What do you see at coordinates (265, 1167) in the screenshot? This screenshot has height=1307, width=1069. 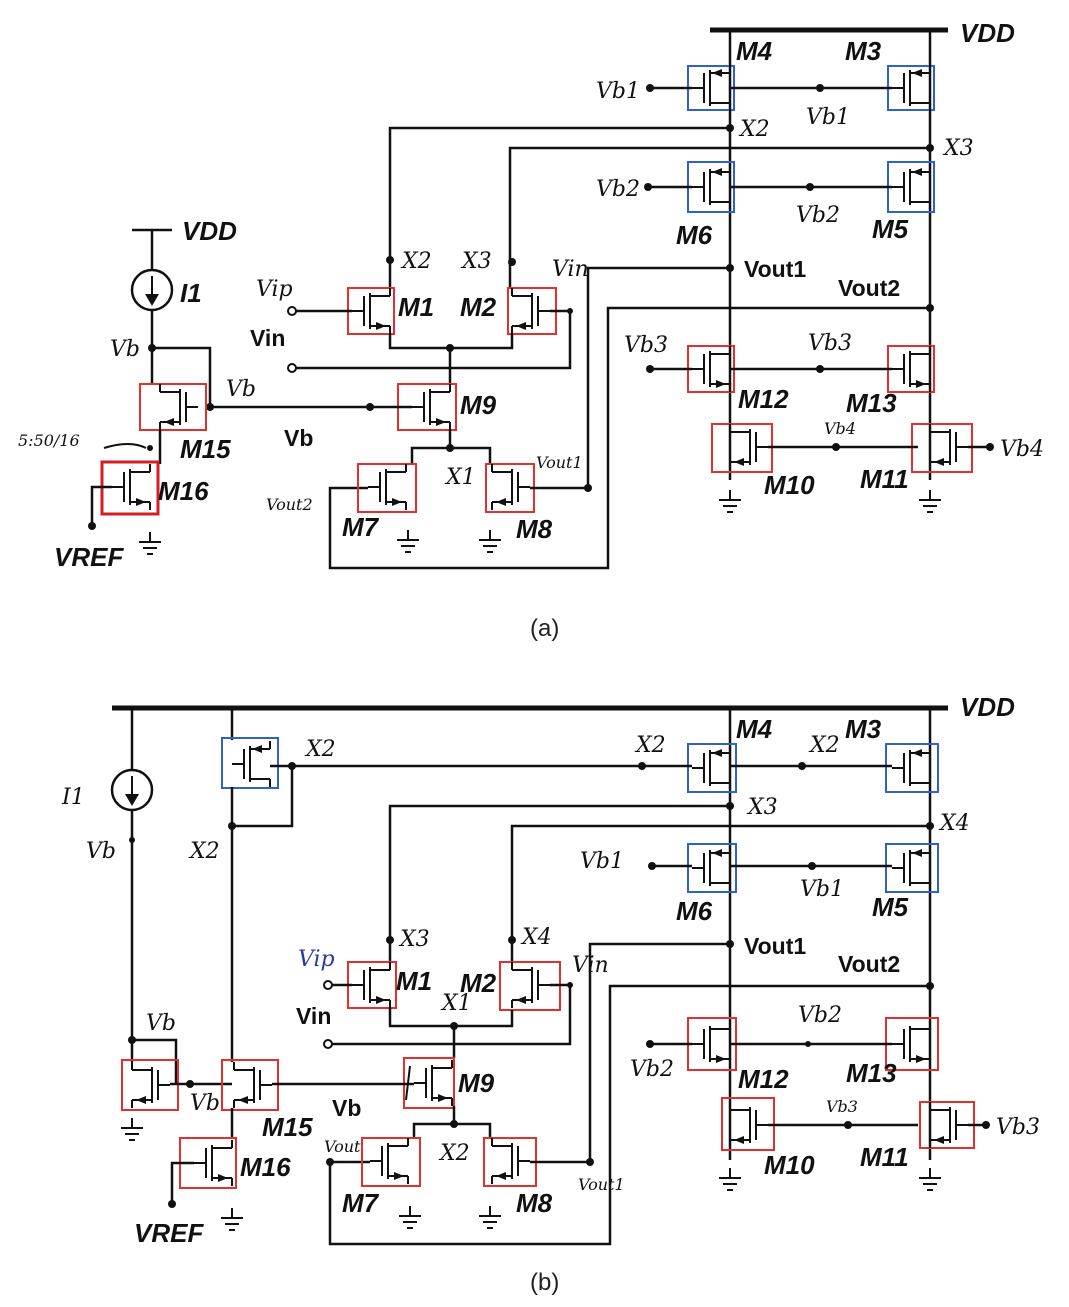 I see `m16-label-b: M16` at bounding box center [265, 1167].